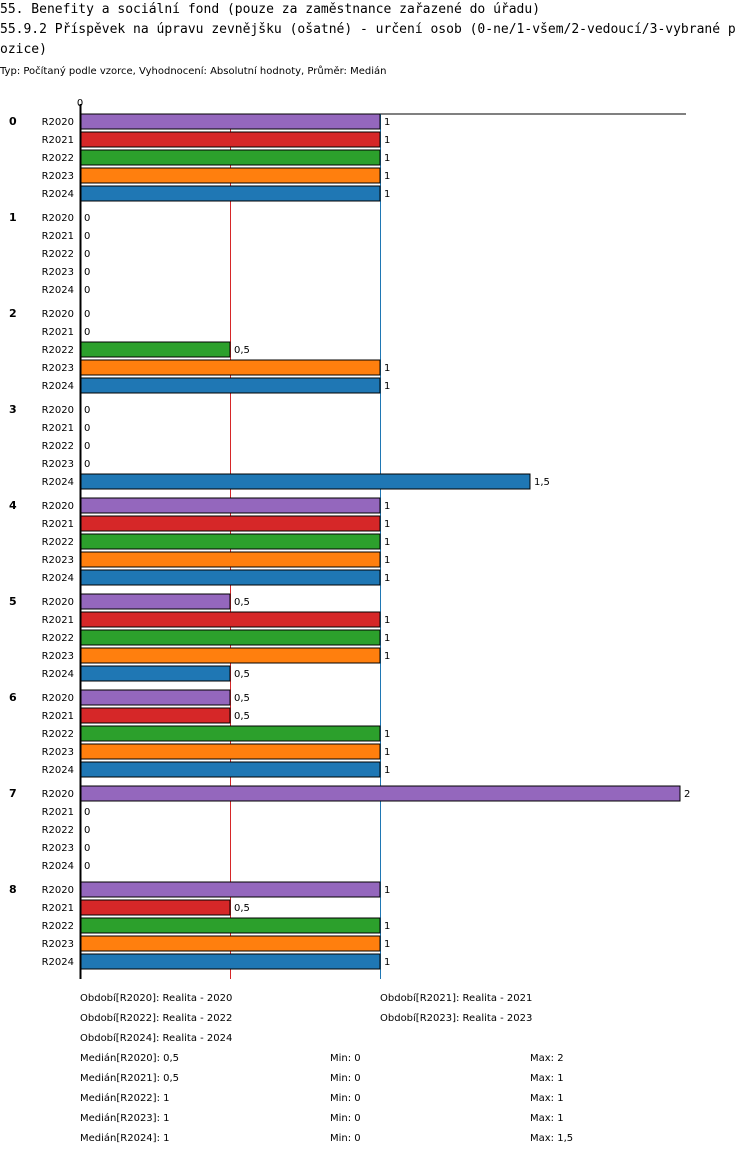 The width and height of the screenshot is (750, 1158). I want to click on data-label: 1,5, so click(542, 482).